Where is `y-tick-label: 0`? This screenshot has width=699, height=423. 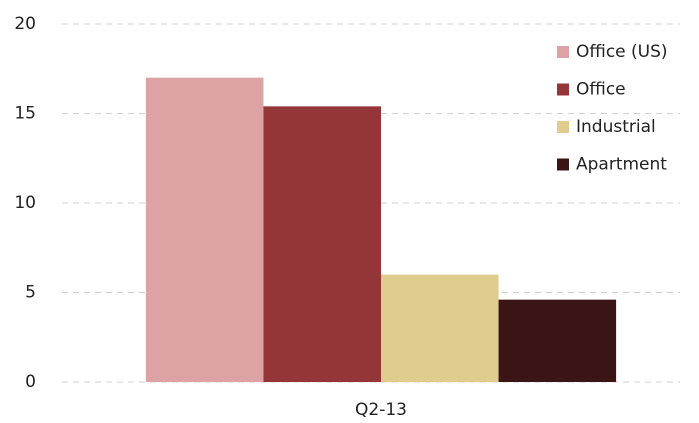 y-tick-label: 0 is located at coordinates (30, 382).